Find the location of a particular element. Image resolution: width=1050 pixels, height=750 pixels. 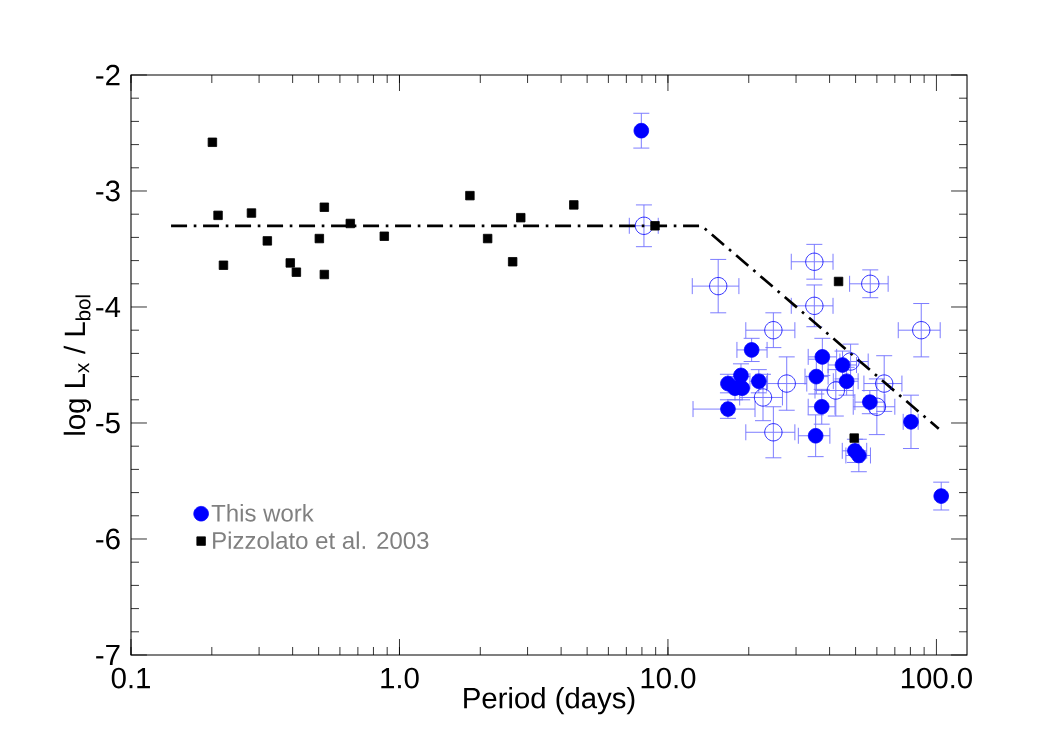

legend-label: Pizzolato et al. 2003 is located at coordinates (321, 540).